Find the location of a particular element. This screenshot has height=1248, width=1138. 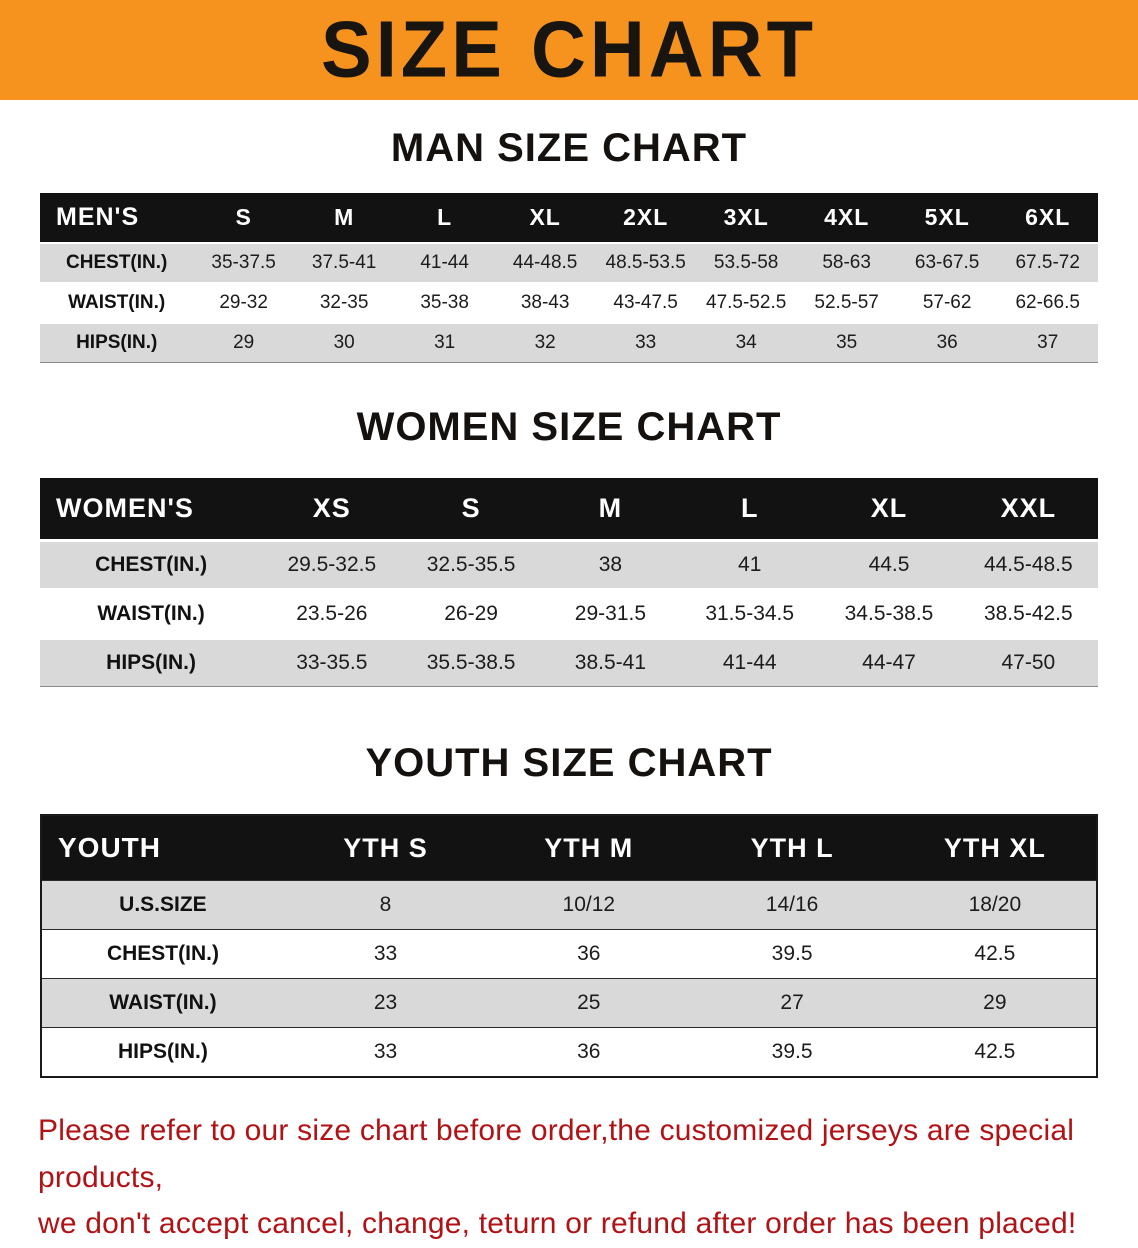

measure-cell: 62-66.5 is located at coordinates (1047, 303).